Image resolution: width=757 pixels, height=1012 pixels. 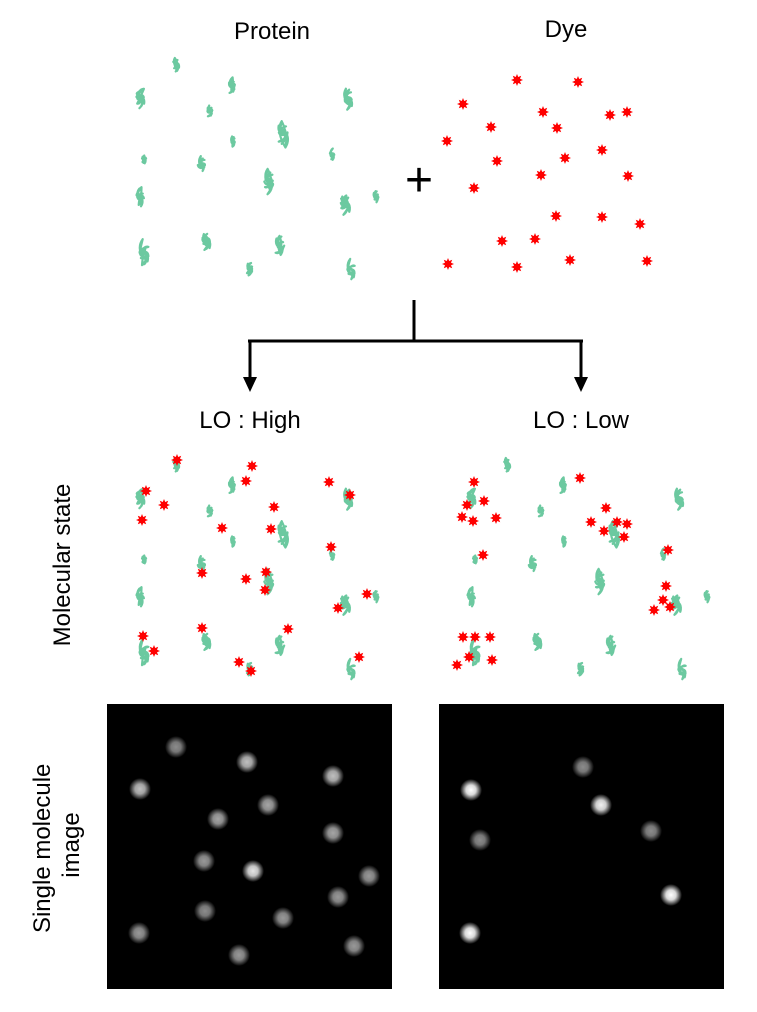 I want to click on row-label-molecular-state: Molecular state, so click(x=62, y=565).